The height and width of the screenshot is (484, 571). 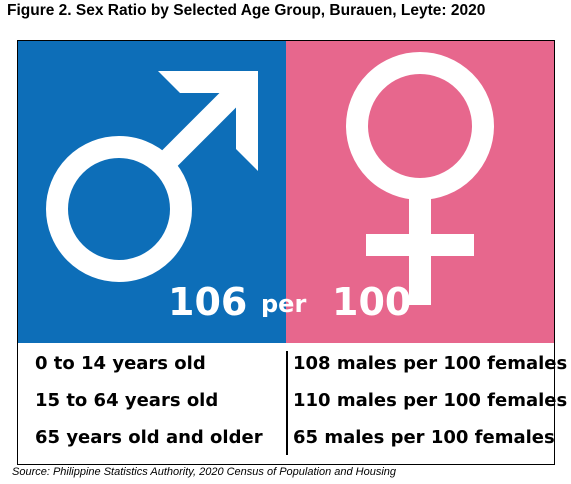 I want to click on sex-ratio-summary: 106 per 100, so click(x=286, y=304).